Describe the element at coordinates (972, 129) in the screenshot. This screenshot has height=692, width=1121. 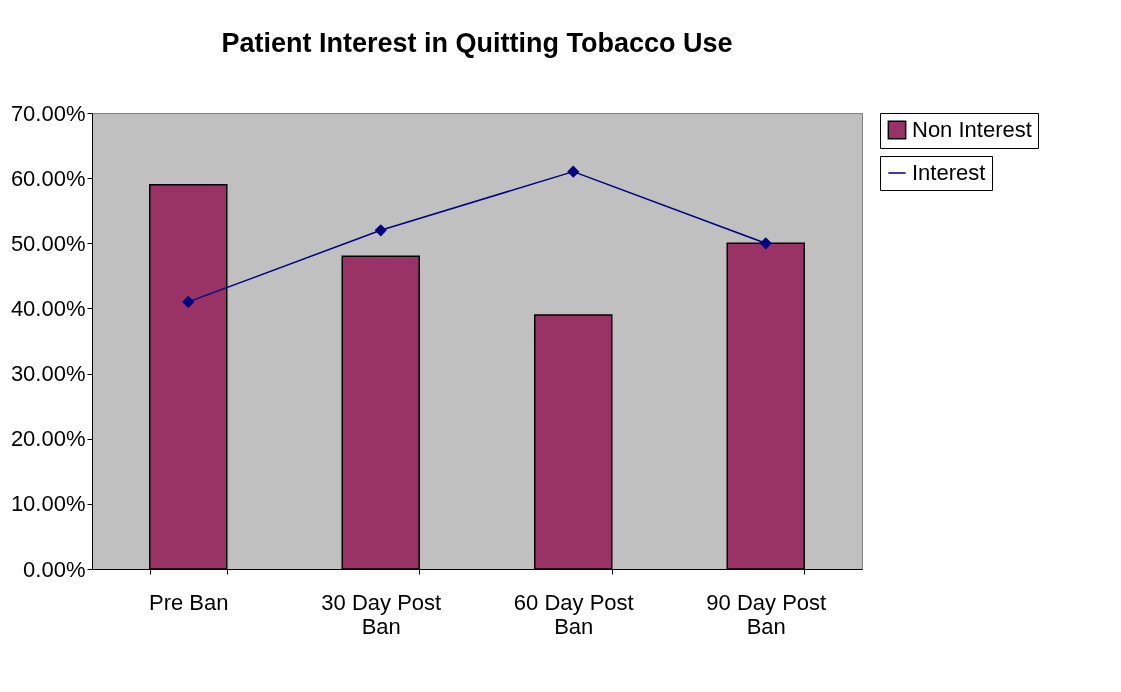
I see `legend-label: Non Interest` at that location.